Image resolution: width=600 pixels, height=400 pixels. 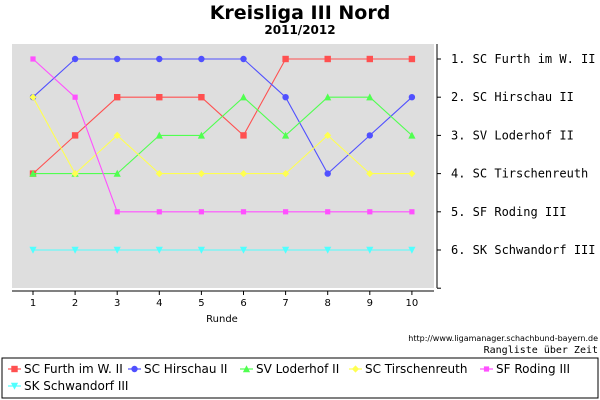 What do you see at coordinates (243, 303) in the screenshot?
I see `x-tick-label: 6` at bounding box center [243, 303].